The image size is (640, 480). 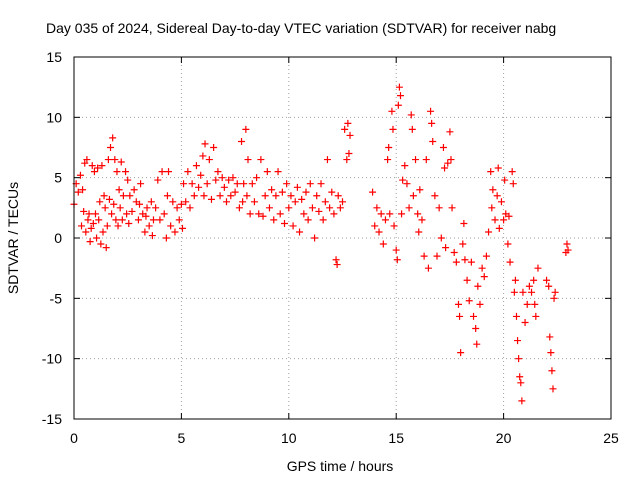 I want to click on y-axis-label: SDTVAR / TECUs, so click(x=13, y=238).